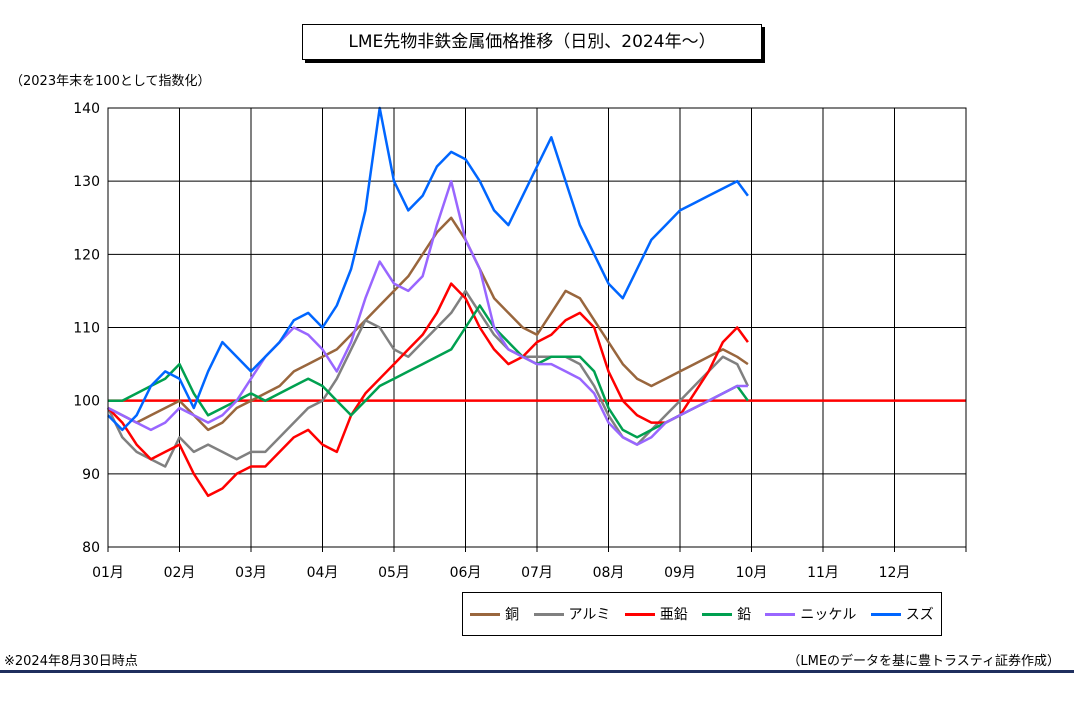  I want to click on legend-item: 銅, so click(494, 614).